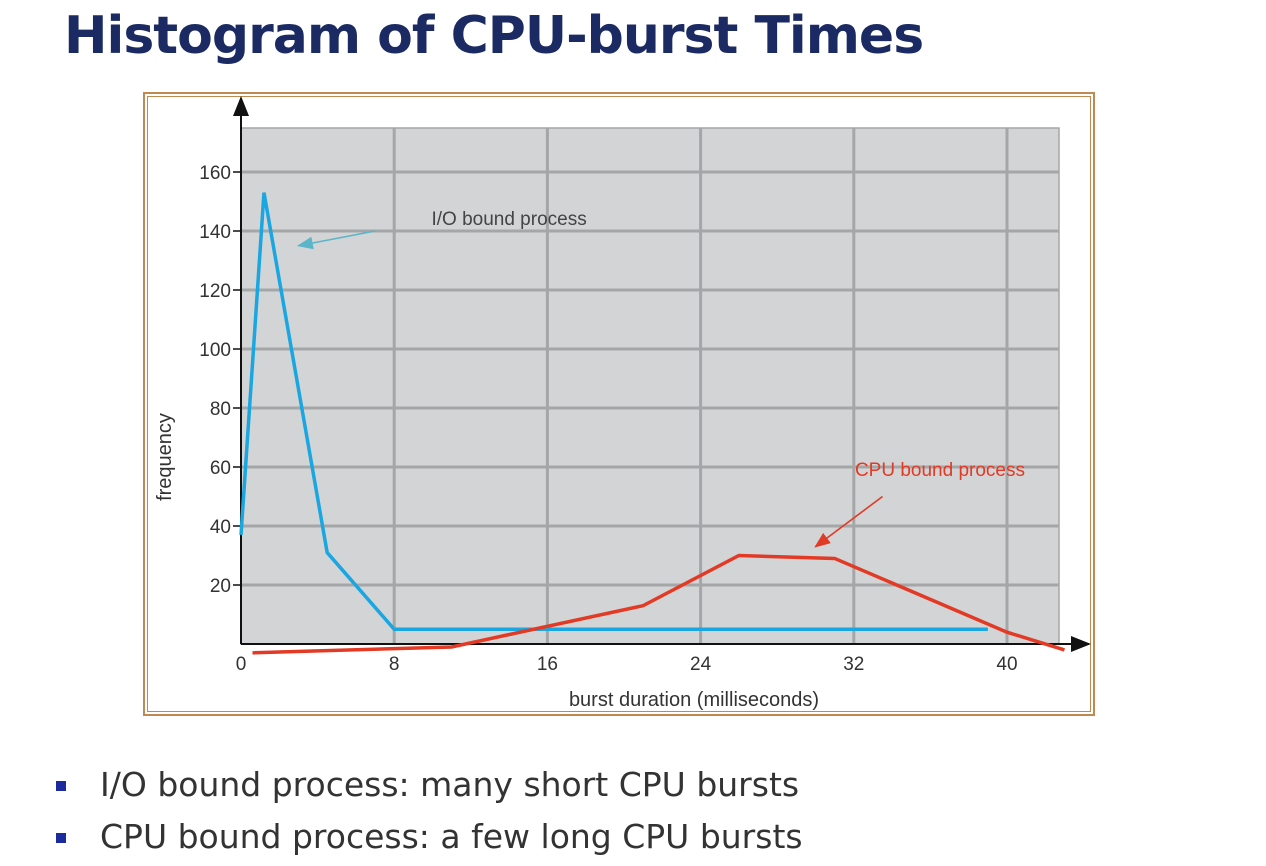  I want to click on x-tick-label: 0, so click(241, 664).